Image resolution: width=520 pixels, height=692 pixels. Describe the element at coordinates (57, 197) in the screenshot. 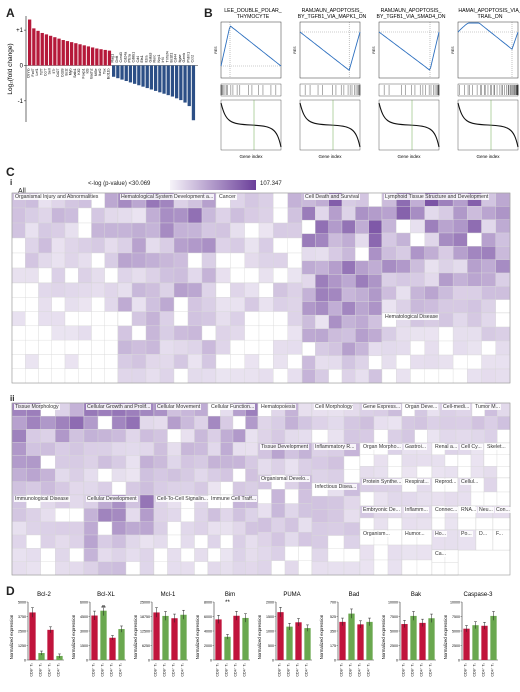

I see `treemap-category-label: Organismal Injury and Abnormalities` at that location.